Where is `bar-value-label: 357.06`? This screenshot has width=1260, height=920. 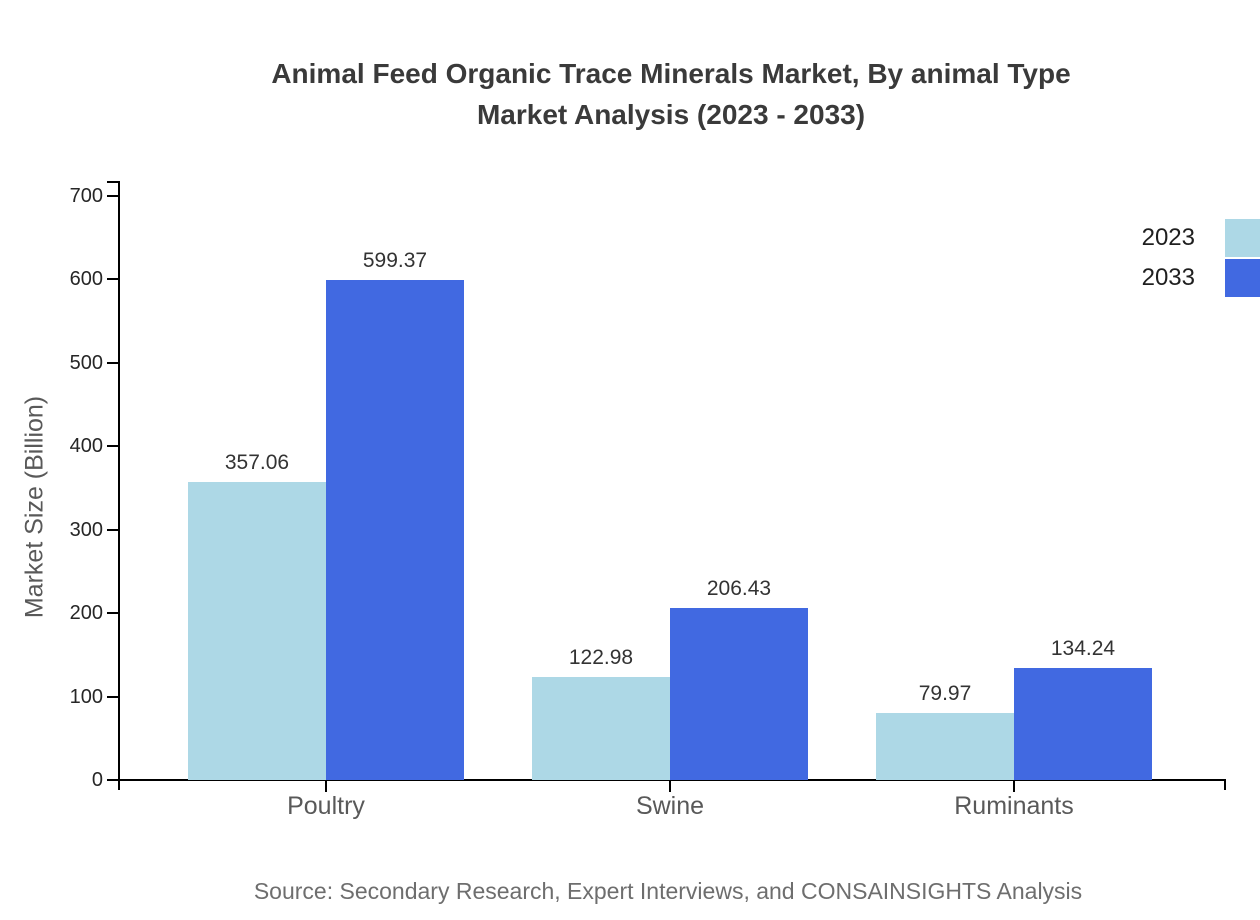
bar-value-label: 357.06 is located at coordinates (257, 462).